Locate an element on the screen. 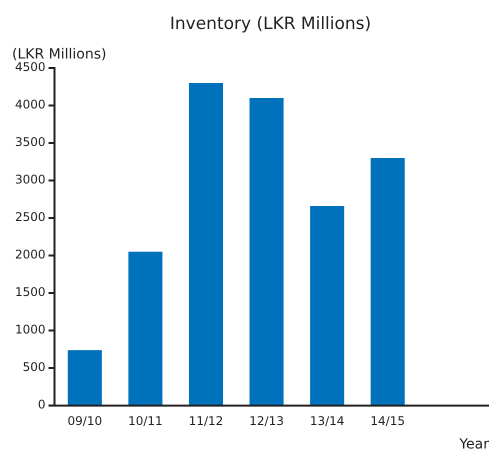 The height and width of the screenshot is (462, 501). chart-title: Inventory (LKR Millions) is located at coordinates (271, 24).